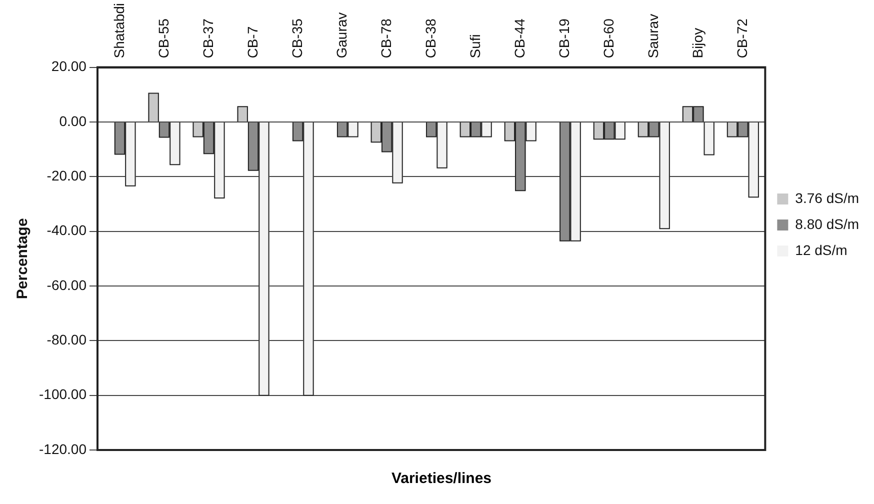 This screenshot has height=504, width=874. I want to click on y-tick-label: -120.00, so click(63, 448).